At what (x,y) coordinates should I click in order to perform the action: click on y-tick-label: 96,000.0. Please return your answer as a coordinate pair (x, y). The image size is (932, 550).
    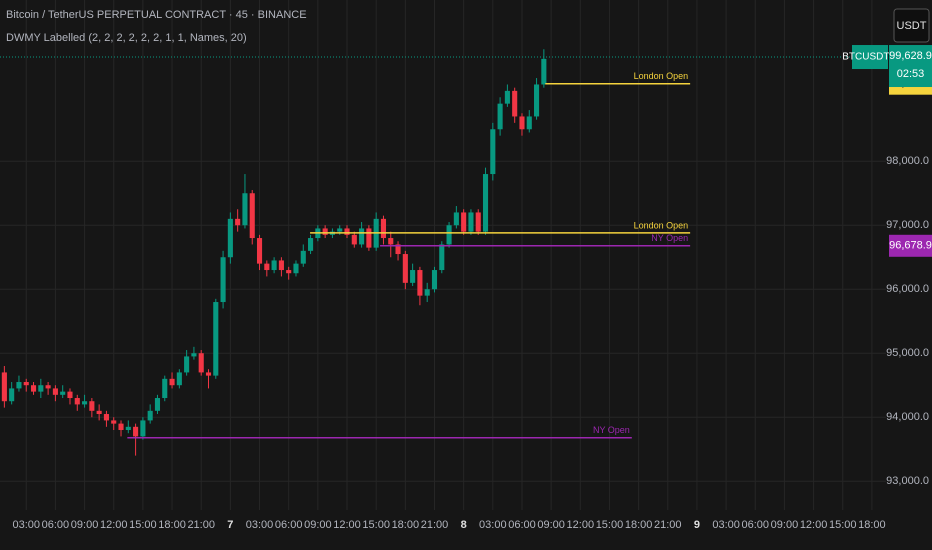
    Looking at the image, I should click on (907, 289).